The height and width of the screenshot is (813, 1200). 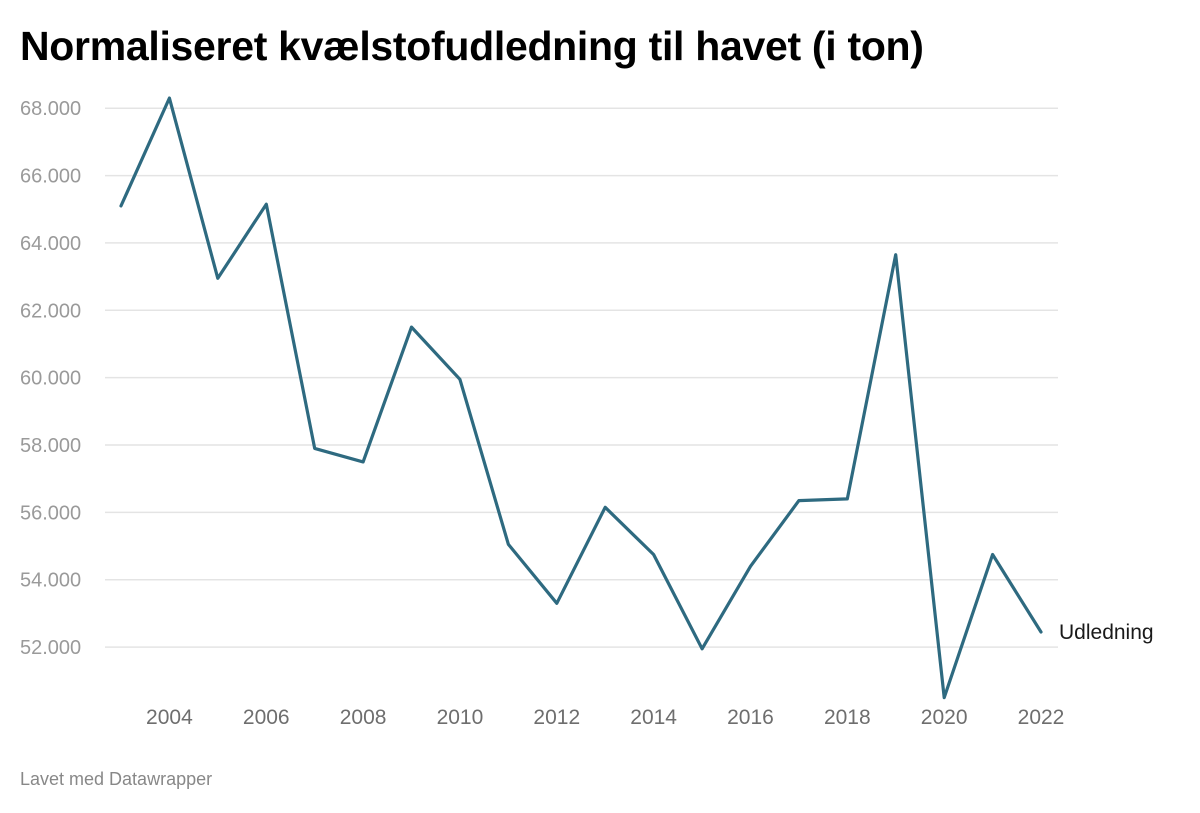 What do you see at coordinates (50, 311) in the screenshot?
I see `y-tick-label: 62.000` at bounding box center [50, 311].